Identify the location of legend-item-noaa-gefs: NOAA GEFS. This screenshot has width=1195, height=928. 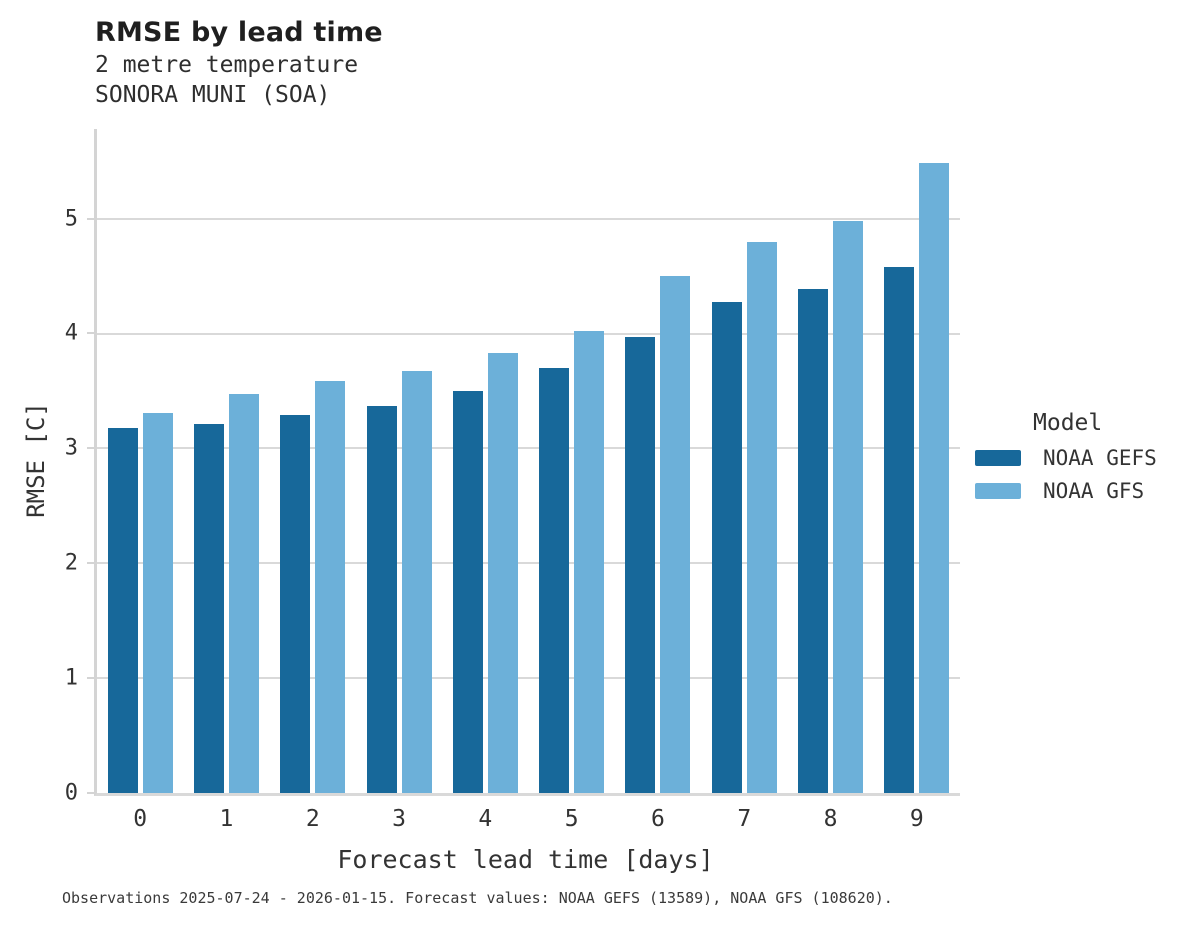
(1082, 458).